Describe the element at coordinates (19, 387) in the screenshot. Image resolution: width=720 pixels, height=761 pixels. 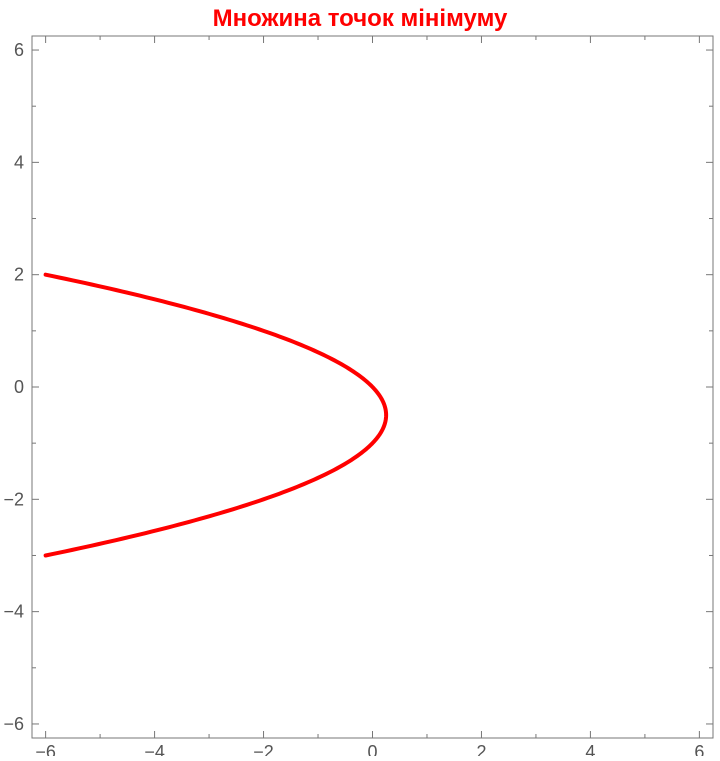
I see `y-tick-label: 0` at that location.